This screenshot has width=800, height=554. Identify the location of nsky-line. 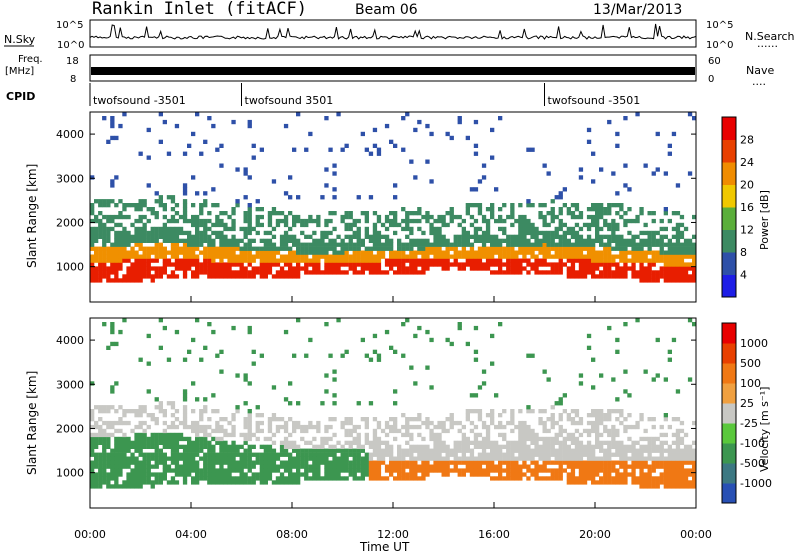
(393, 31).